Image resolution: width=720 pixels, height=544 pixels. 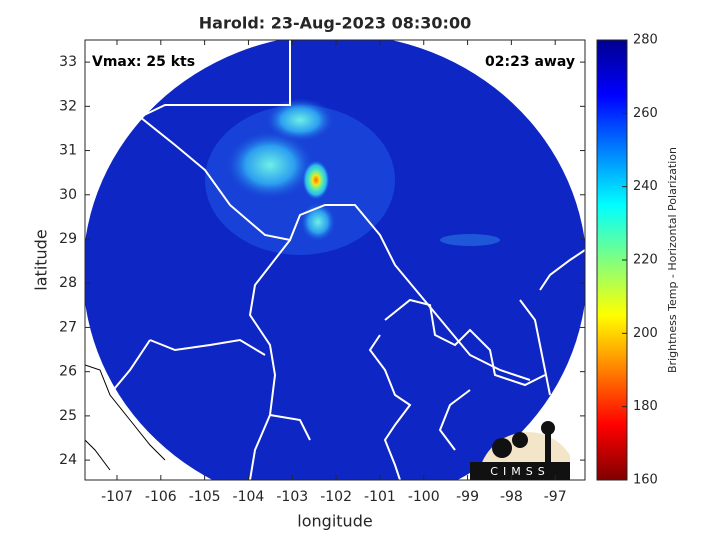 I want to click on colorbar-tick-label: 200, so click(x=645, y=333).